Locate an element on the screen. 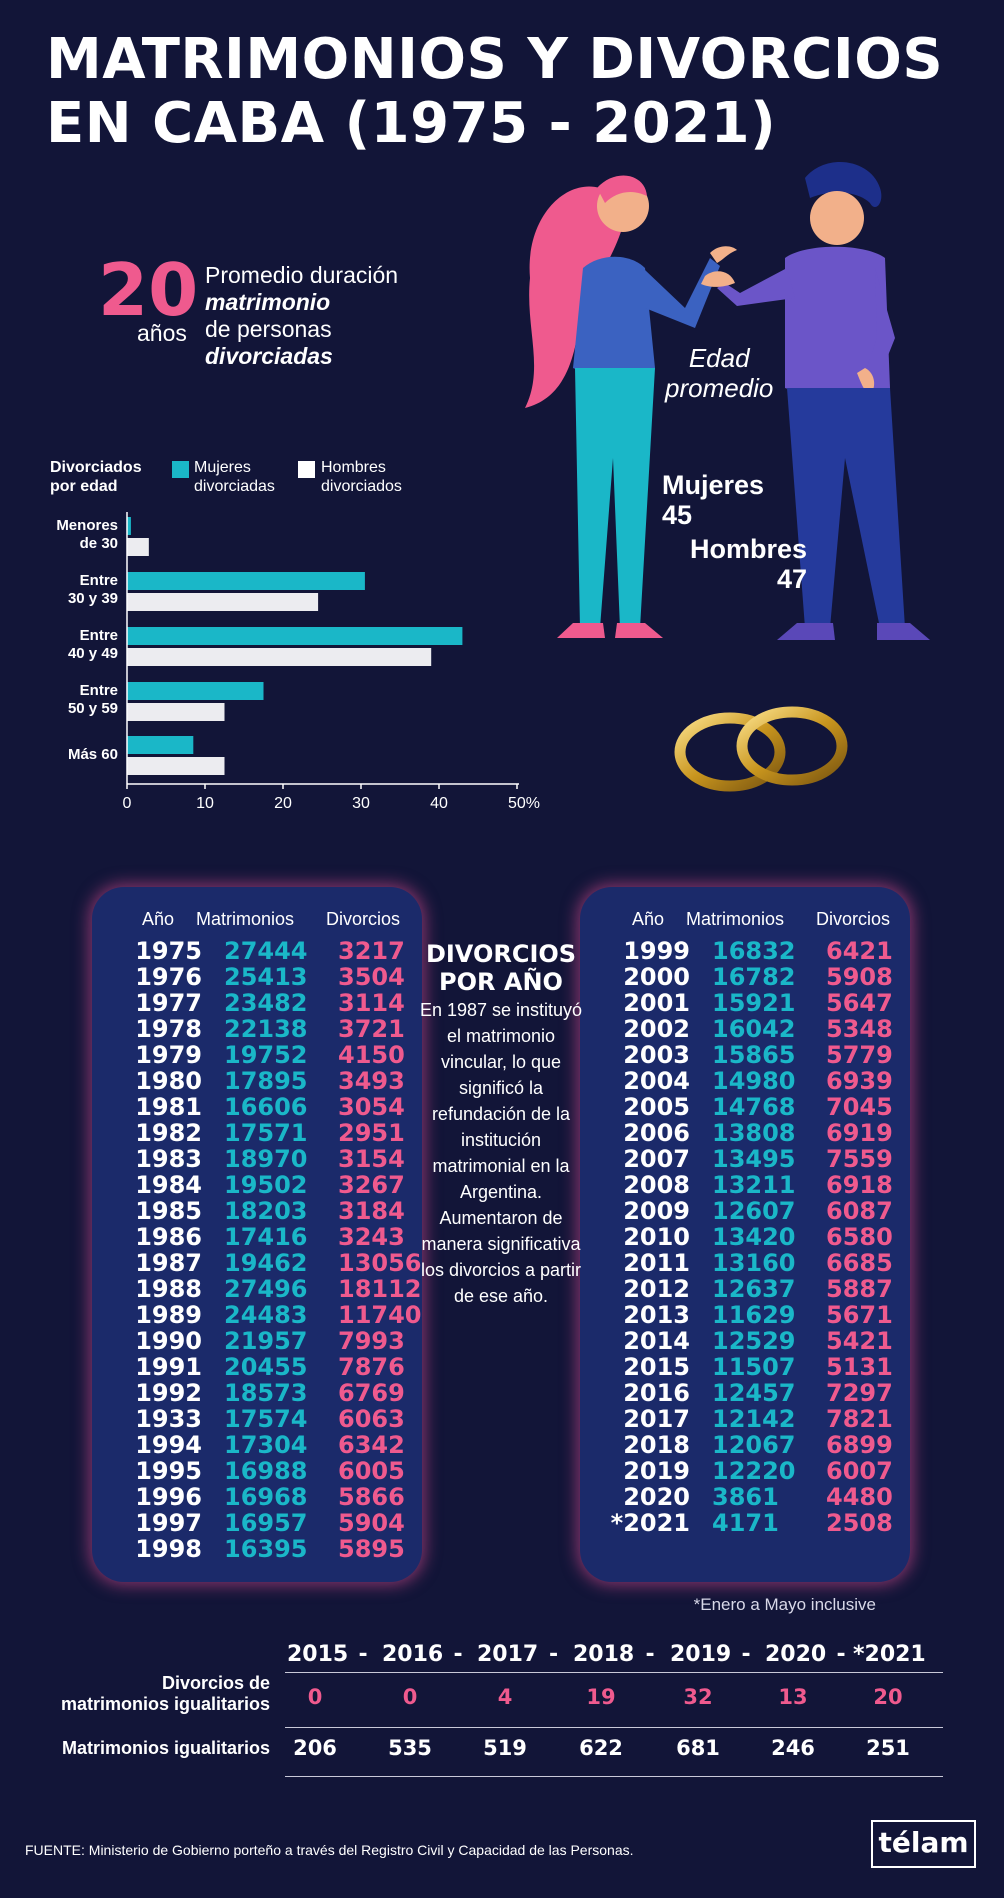  year-cell: 2017 is located at coordinates (656, 1419).